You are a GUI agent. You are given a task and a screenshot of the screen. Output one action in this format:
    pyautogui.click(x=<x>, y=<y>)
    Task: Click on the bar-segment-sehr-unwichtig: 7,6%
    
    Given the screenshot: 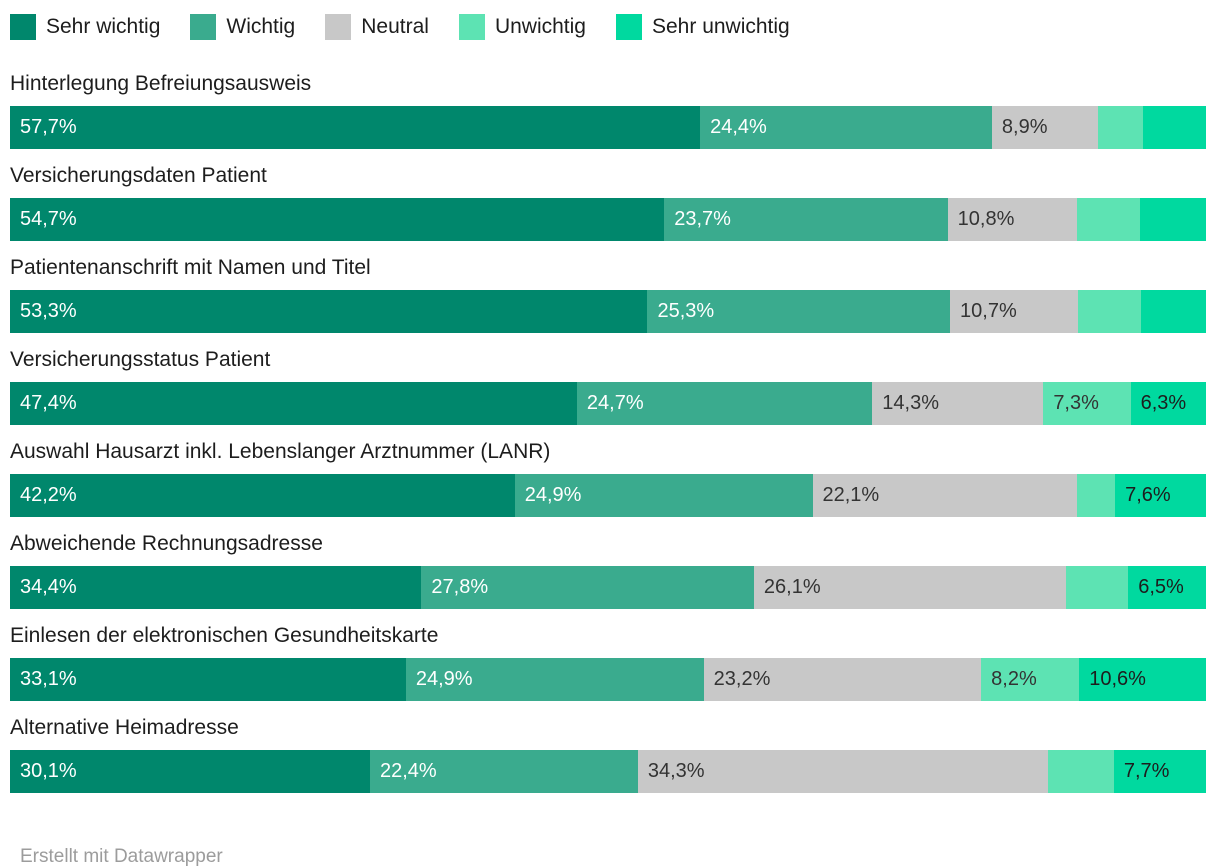 What is the action you would take?
    pyautogui.click(x=1160, y=495)
    